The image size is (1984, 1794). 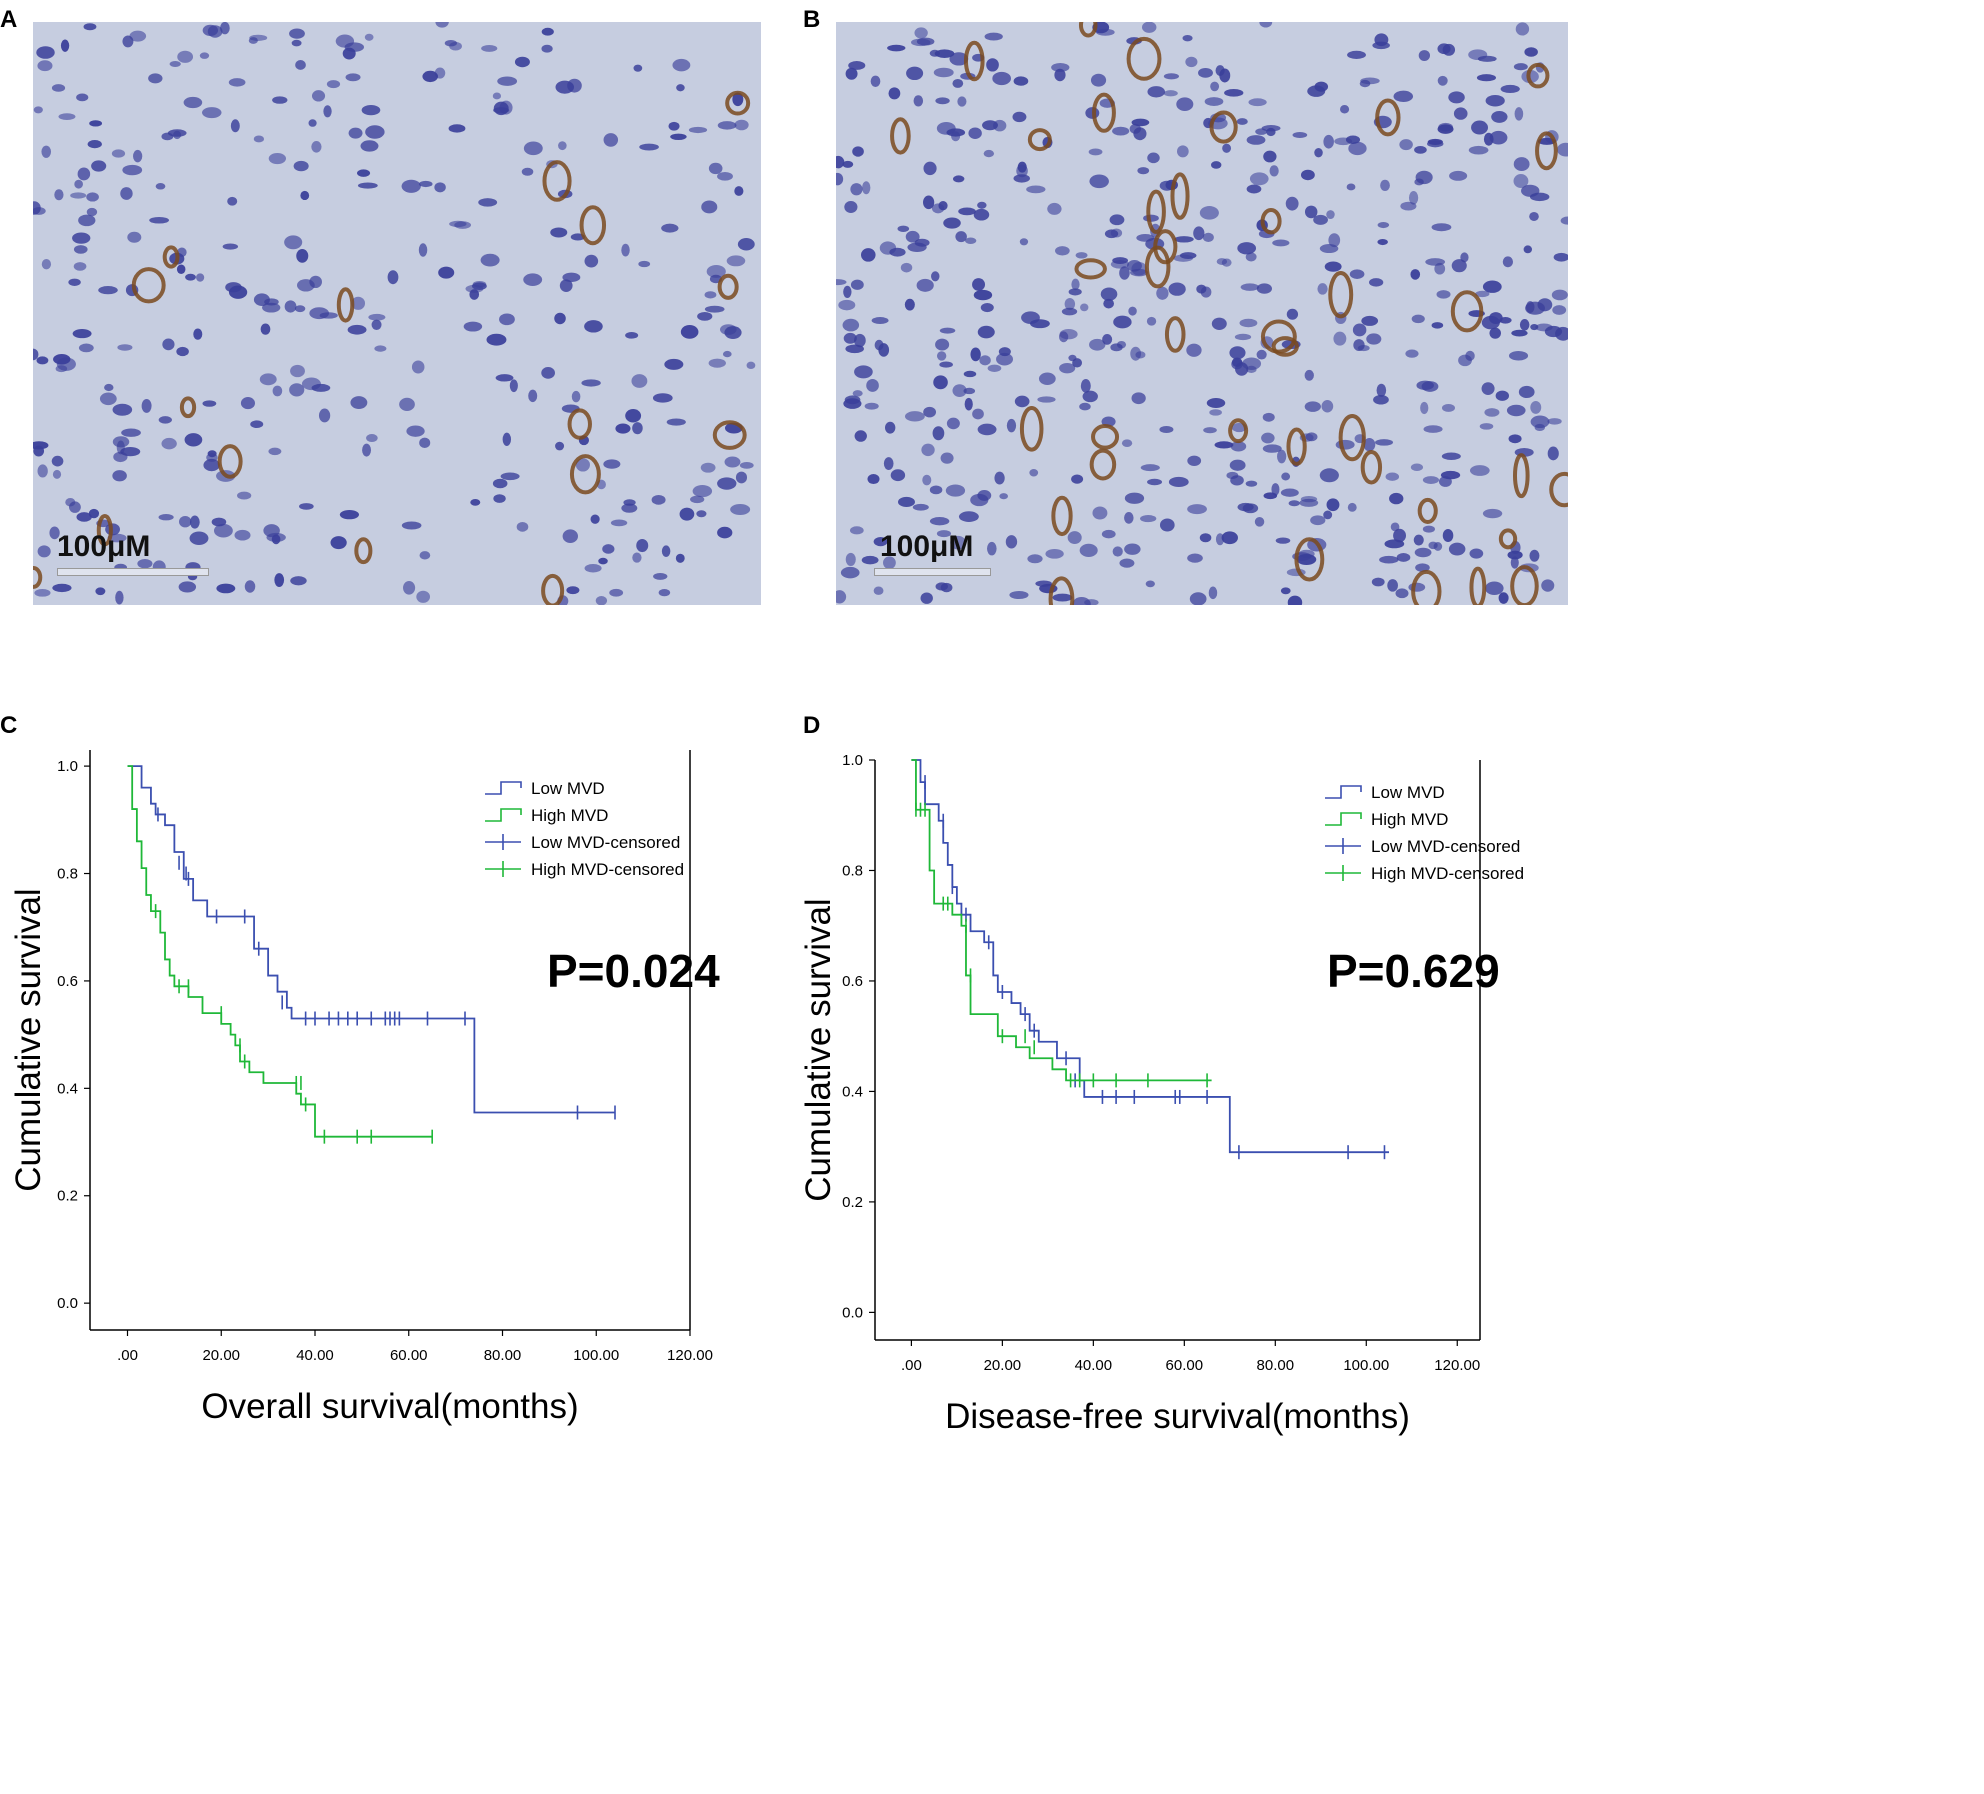 What do you see at coordinates (127, 1355) in the screenshot?
I see `x-tick-label: .00` at bounding box center [127, 1355].